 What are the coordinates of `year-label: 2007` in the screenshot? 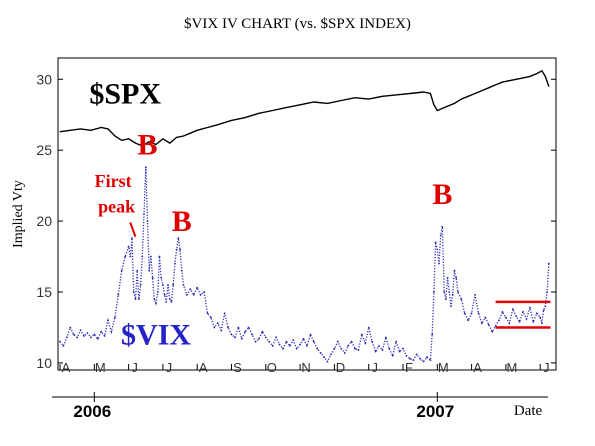 It's located at (435, 411).